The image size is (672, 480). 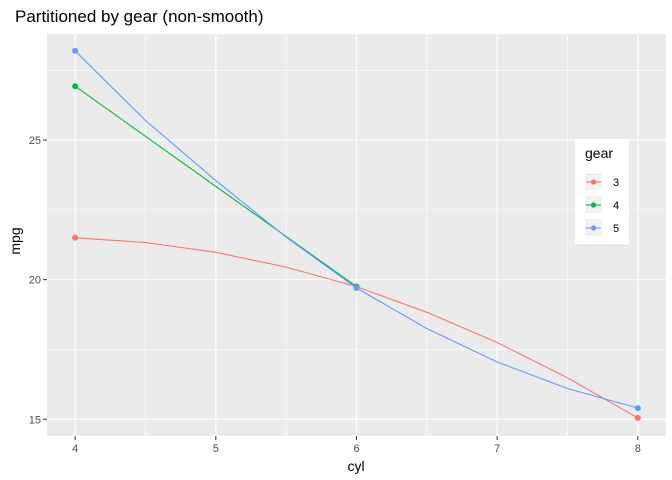 What do you see at coordinates (15, 240) in the screenshot?
I see `y-axis-title: mpg` at bounding box center [15, 240].